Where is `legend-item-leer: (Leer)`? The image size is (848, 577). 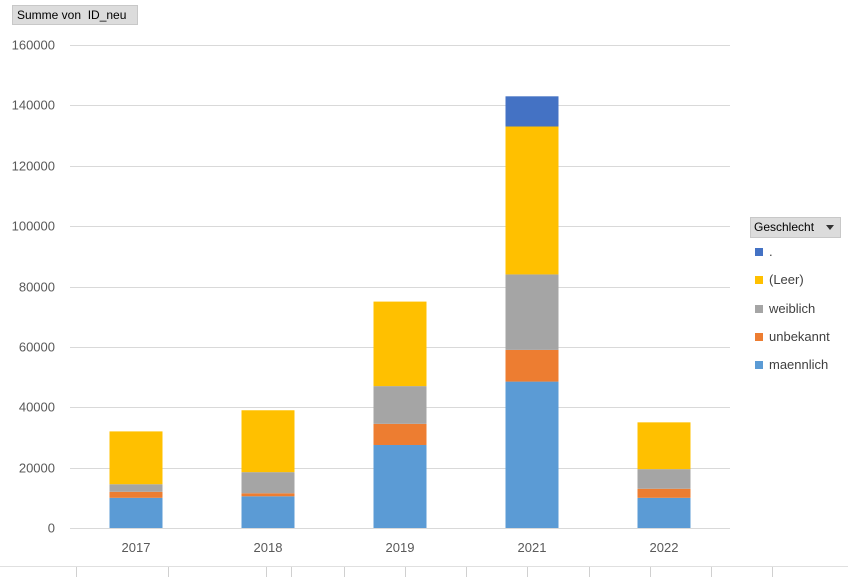
legend-item-leer: (Leer) is located at coordinates (779, 280).